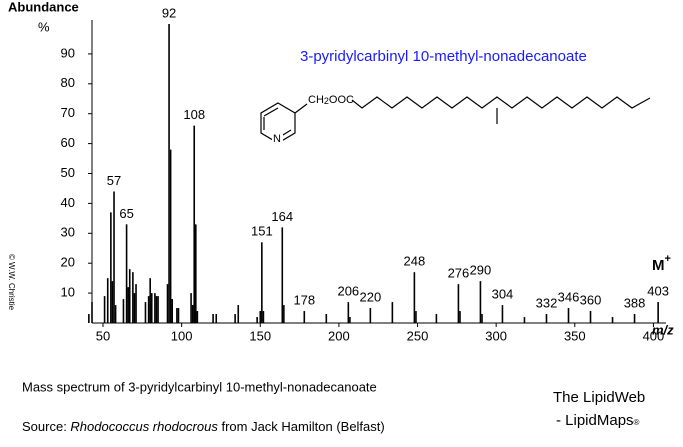 The height and width of the screenshot is (447, 683). What do you see at coordinates (68, 142) in the screenshot?
I see `y-tick-label: 60` at bounding box center [68, 142].